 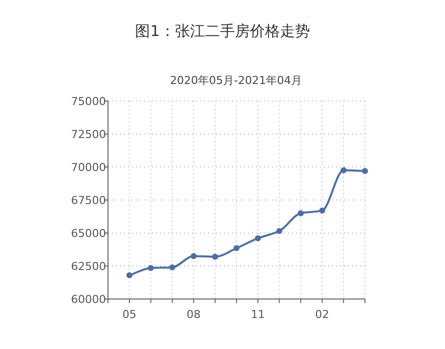 What do you see at coordinates (222, 31) in the screenshot?
I see `chart-title: 图1：张江二手房价格走势` at bounding box center [222, 31].